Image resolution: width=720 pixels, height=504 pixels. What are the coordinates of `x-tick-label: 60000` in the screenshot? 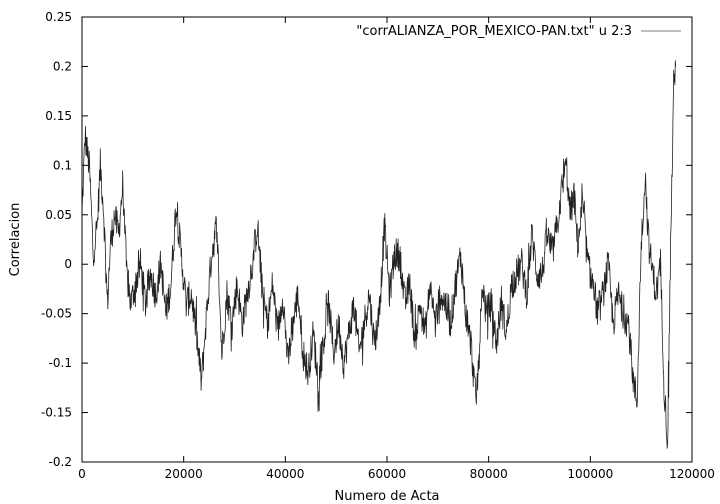 It's located at (387, 474).